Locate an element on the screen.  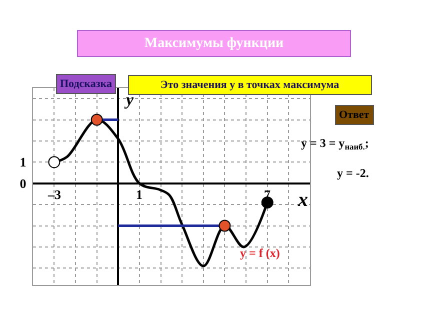
annotation: Подсказка is located at coordinates (86, 84).